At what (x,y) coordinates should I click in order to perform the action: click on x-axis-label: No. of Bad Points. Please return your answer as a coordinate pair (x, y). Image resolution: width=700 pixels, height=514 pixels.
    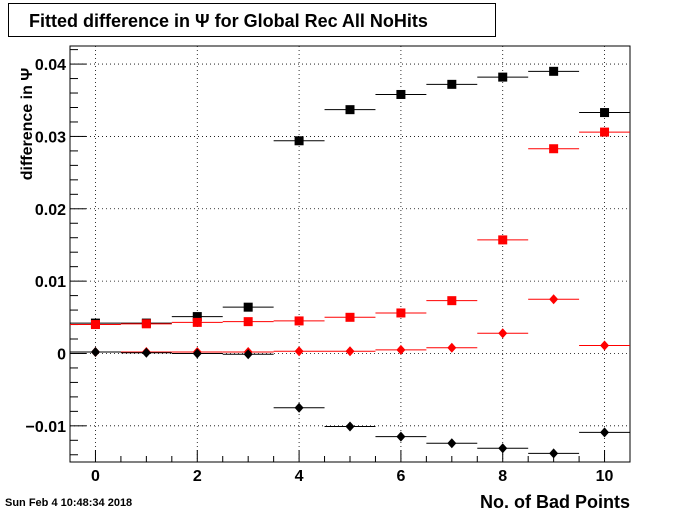
    Looking at the image, I should click on (555, 502).